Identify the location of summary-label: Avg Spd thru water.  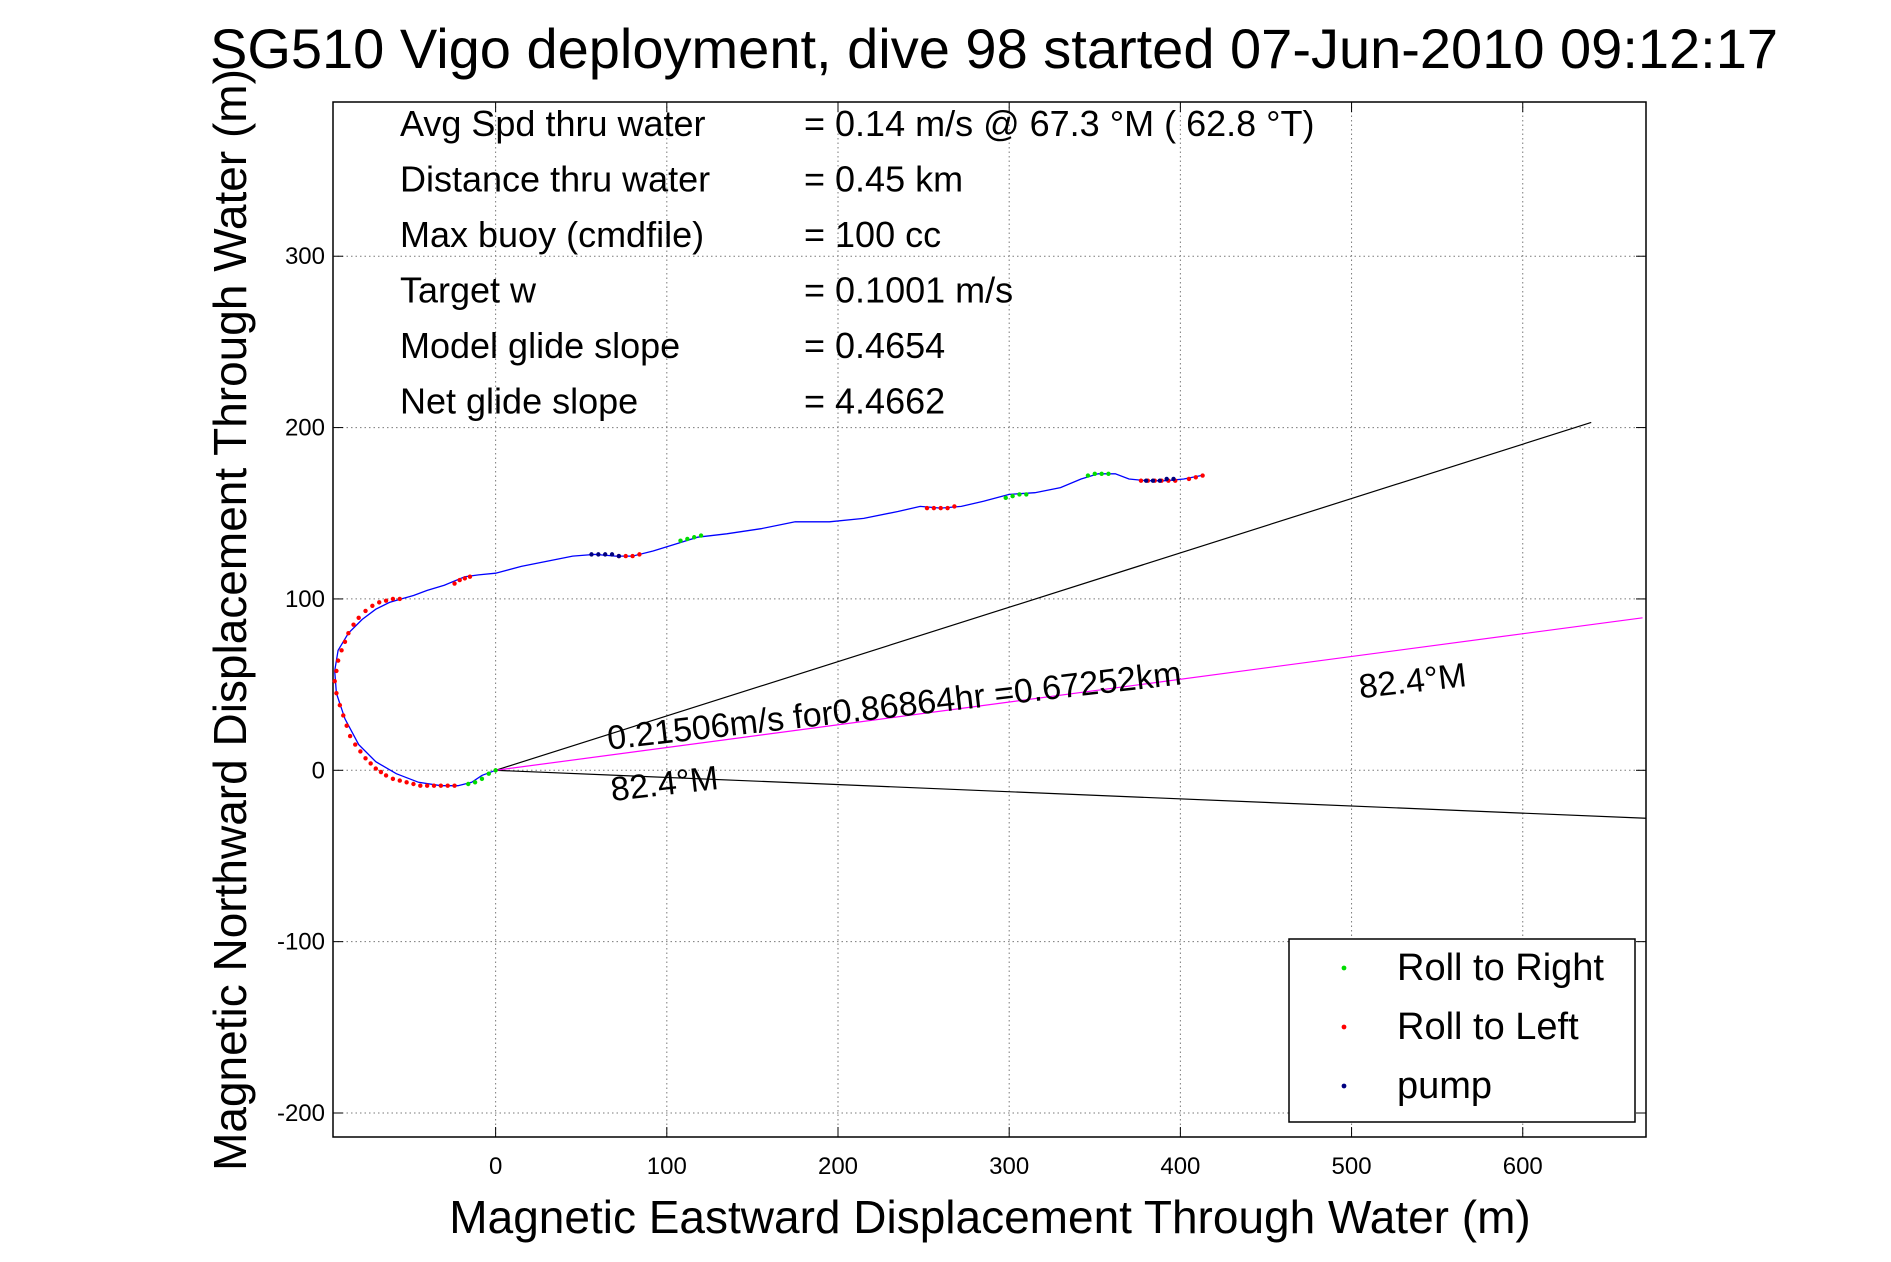
(553, 123).